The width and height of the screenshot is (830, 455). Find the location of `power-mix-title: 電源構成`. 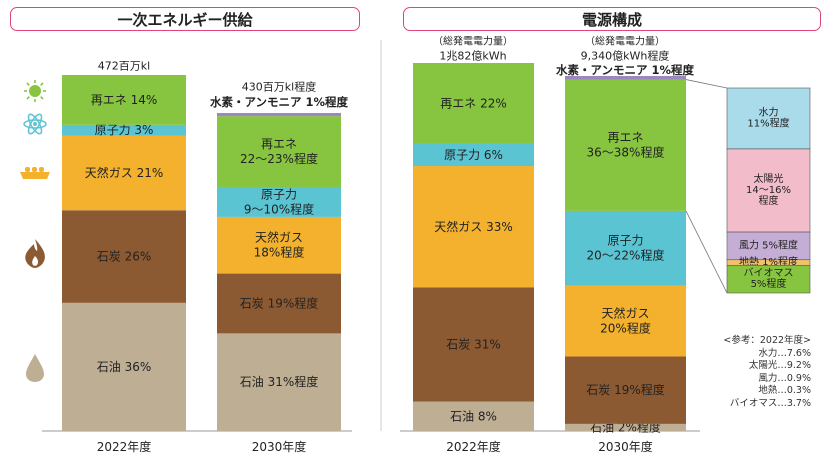

power-mix-title: 電源構成 is located at coordinates (612, 19).